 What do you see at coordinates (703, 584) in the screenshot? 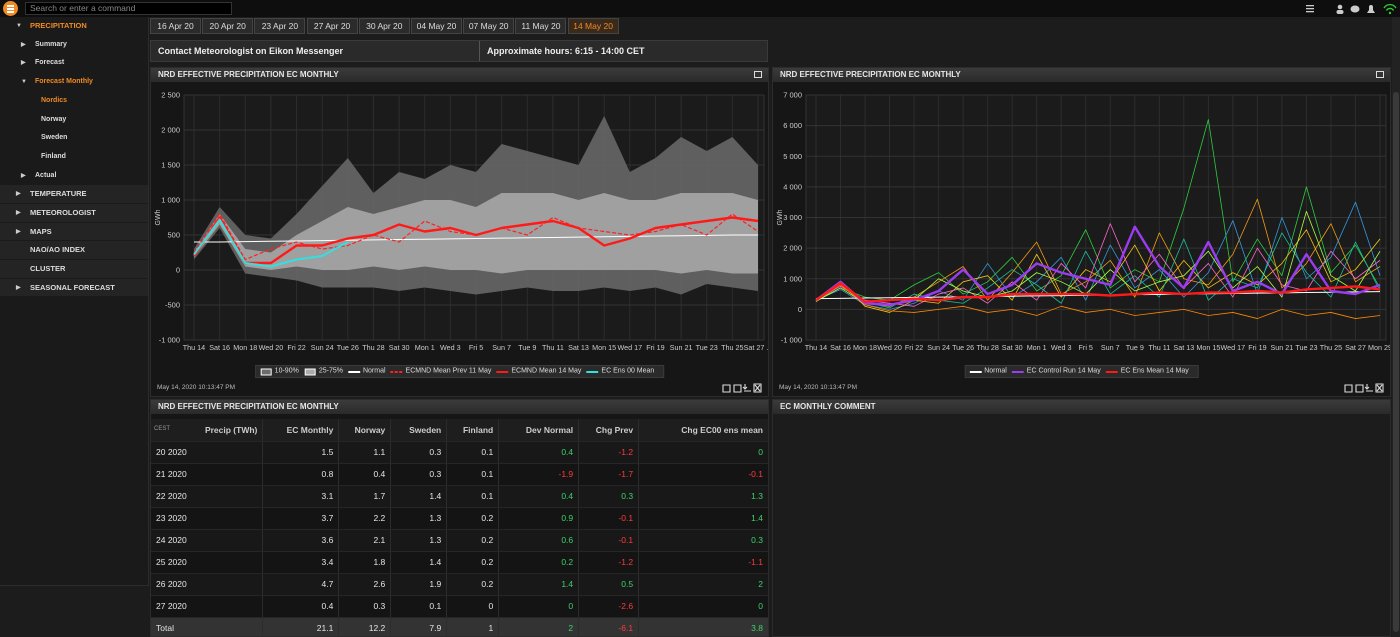
I see `table-cell: 2` at bounding box center [703, 584].